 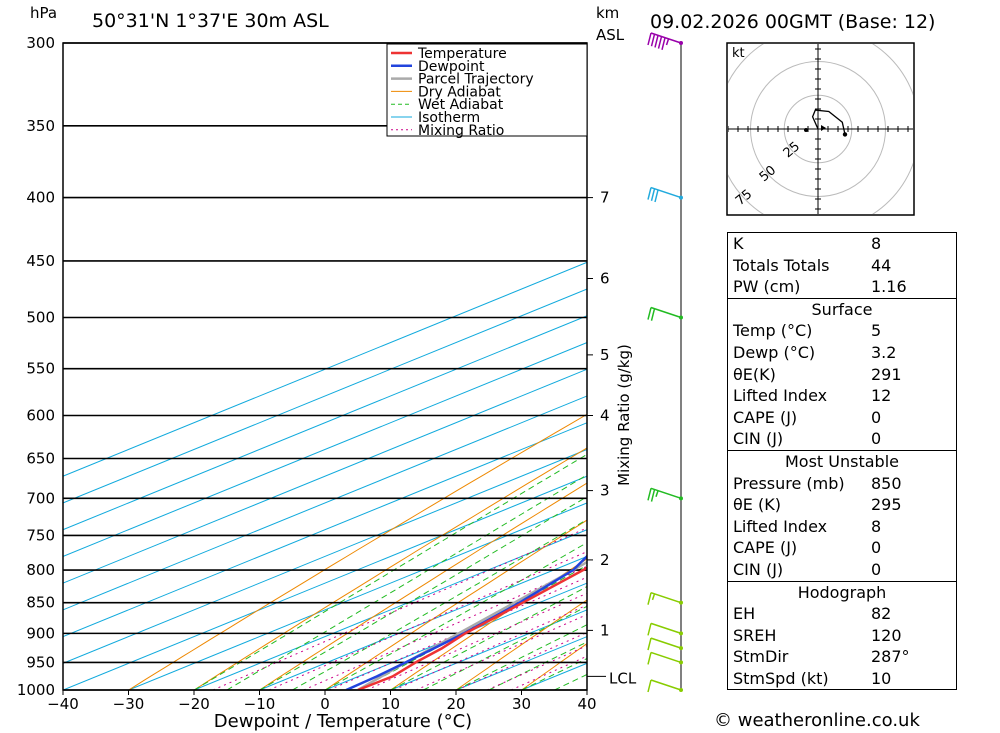 What do you see at coordinates (842, 309) in the screenshot?
I see `surface-section-title: Surface` at bounding box center [842, 309].